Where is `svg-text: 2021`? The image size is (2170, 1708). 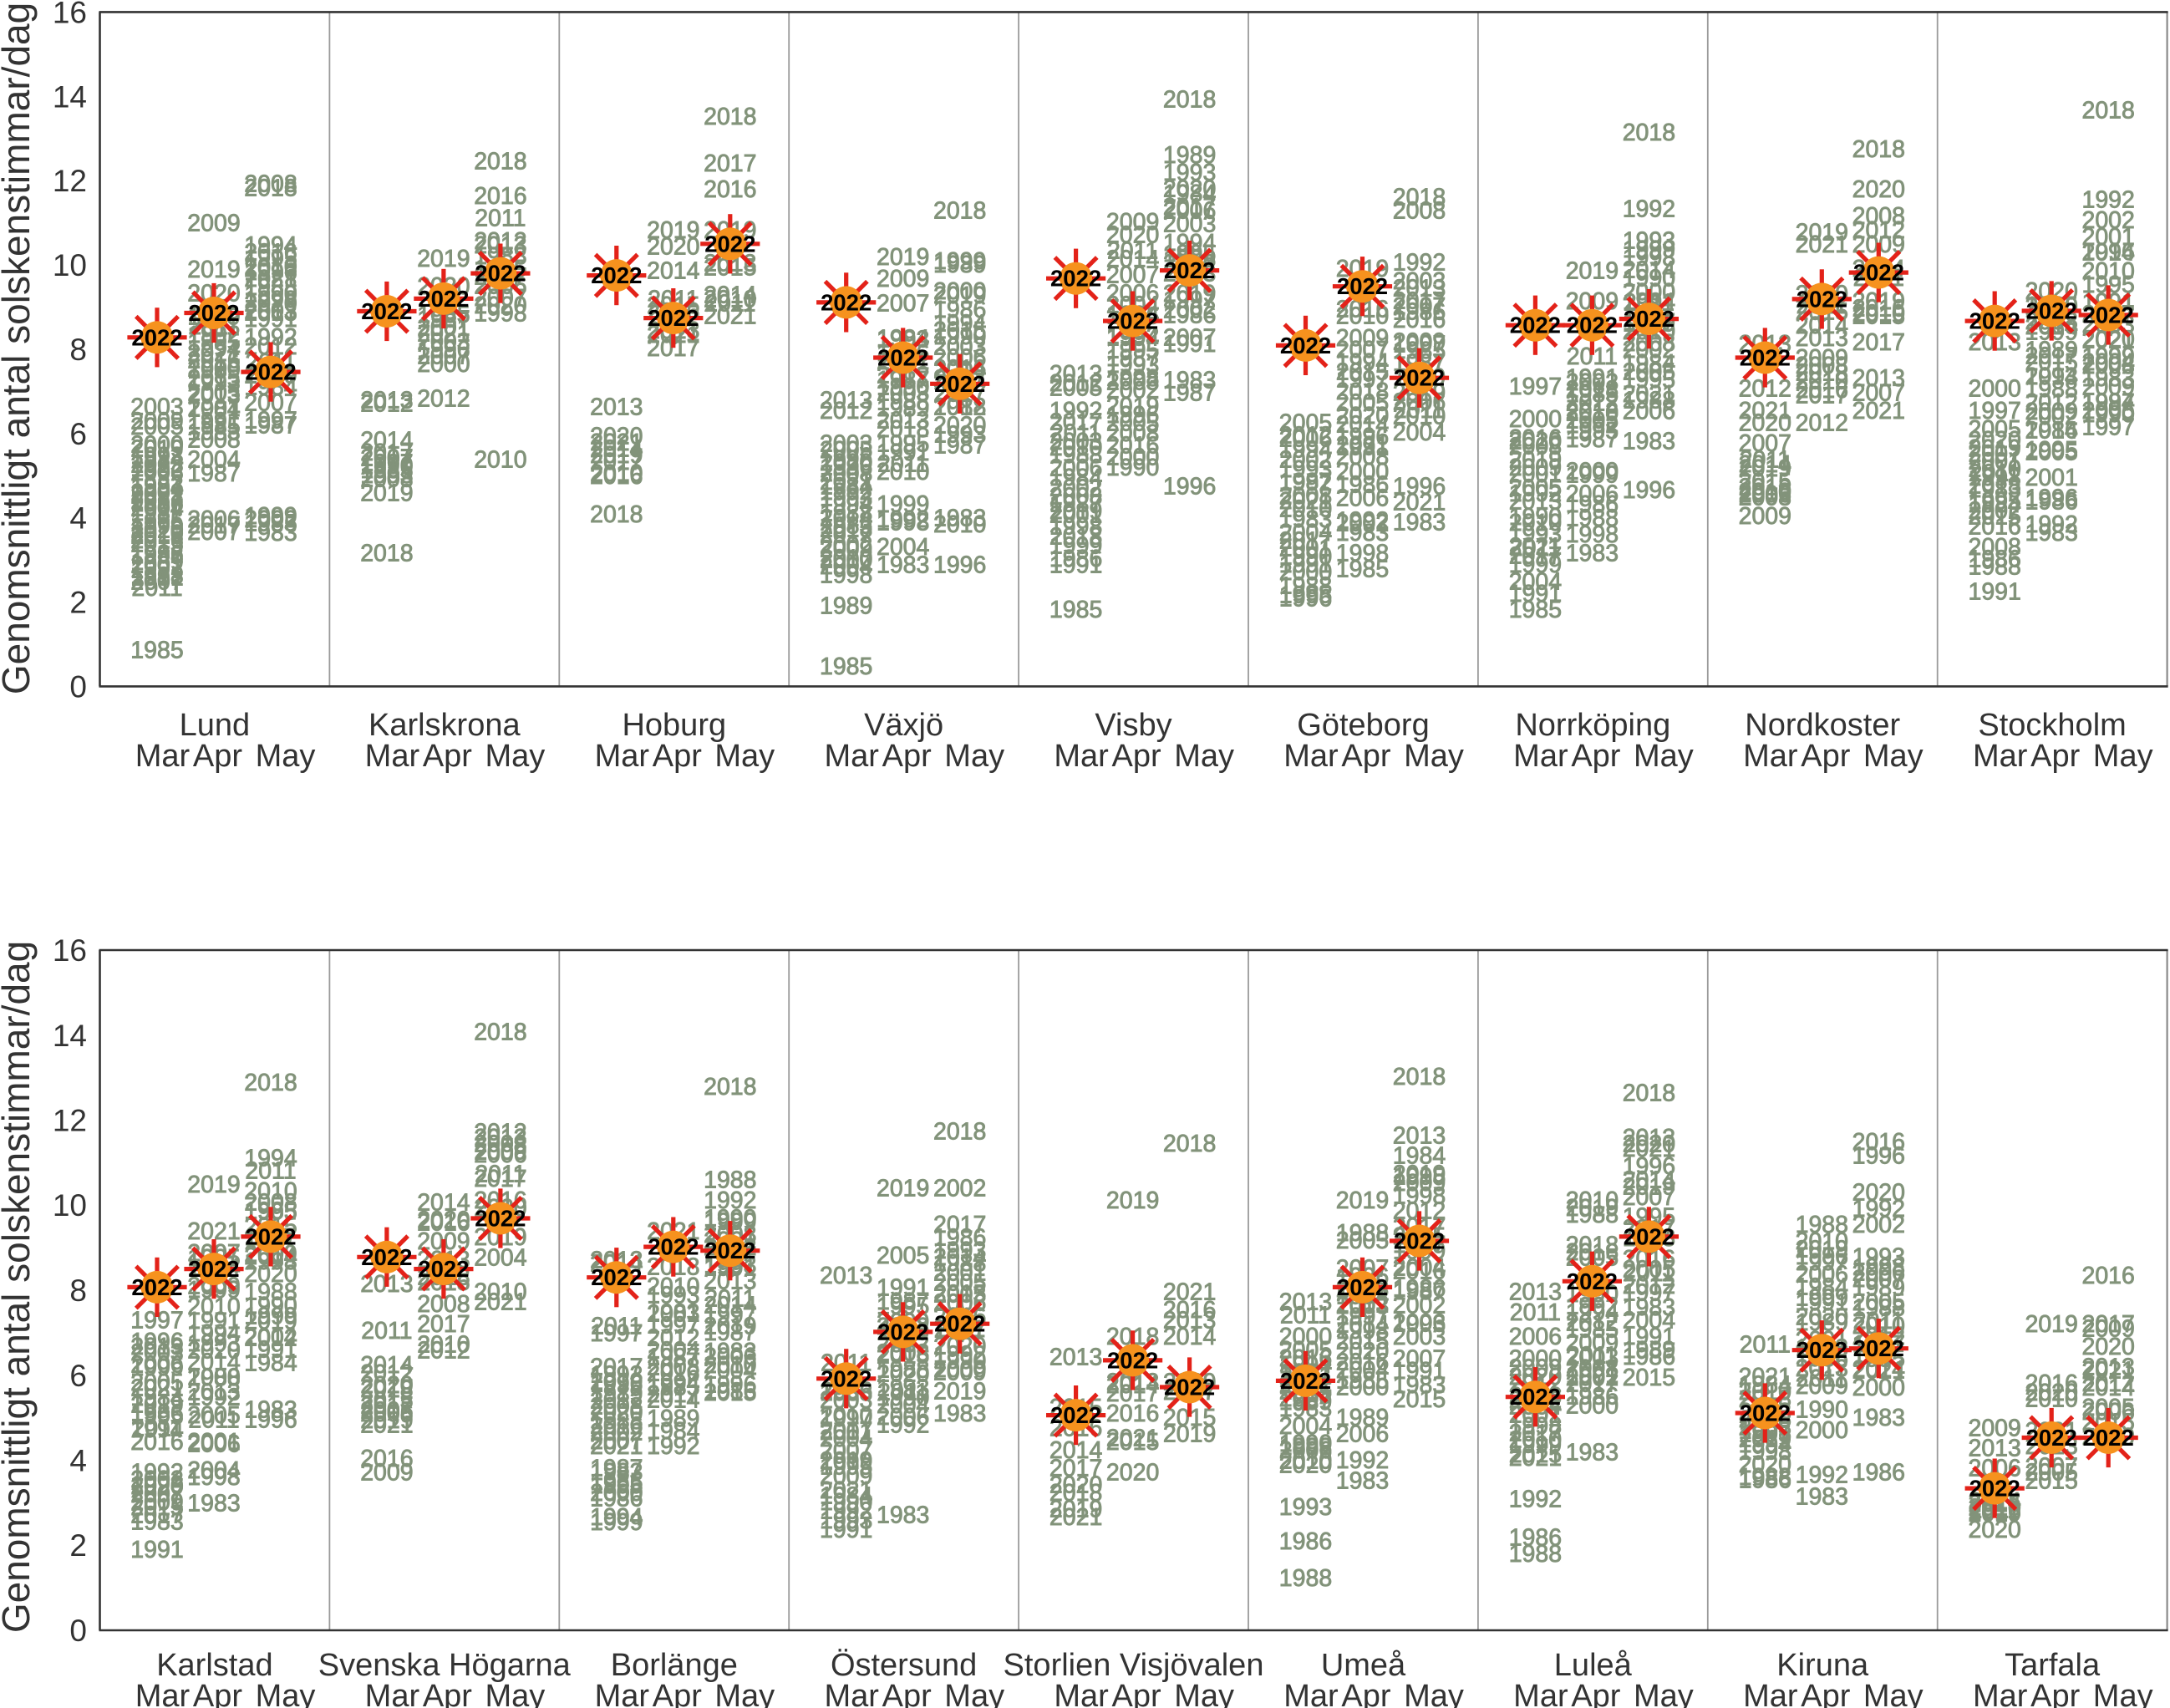 svg-text: 2021 is located at coordinates (1419, 503).